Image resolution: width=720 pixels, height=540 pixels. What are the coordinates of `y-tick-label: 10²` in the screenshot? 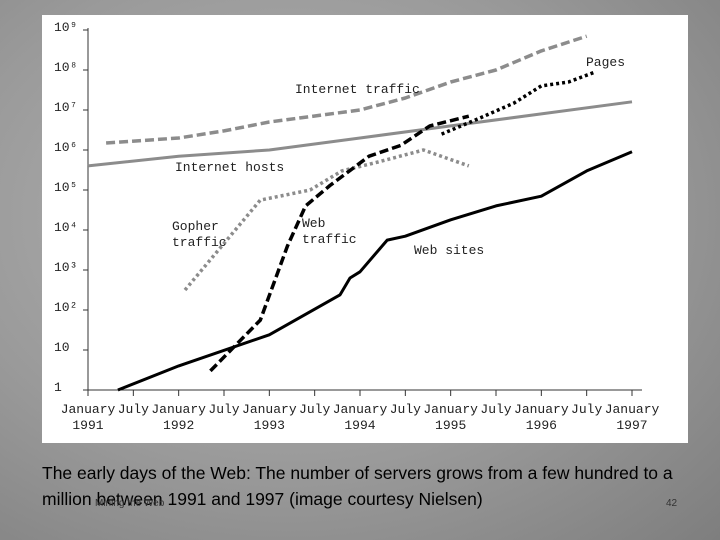 It's located at (66, 307).